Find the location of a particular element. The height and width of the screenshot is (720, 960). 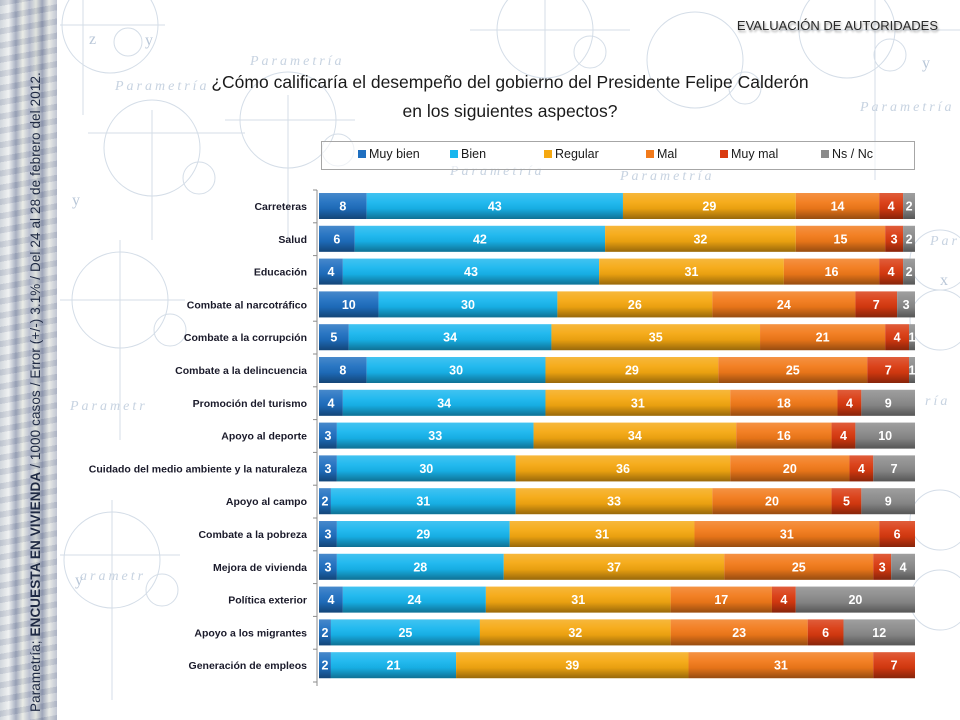

bar-segment-bien: 43 is located at coordinates (494, 206).